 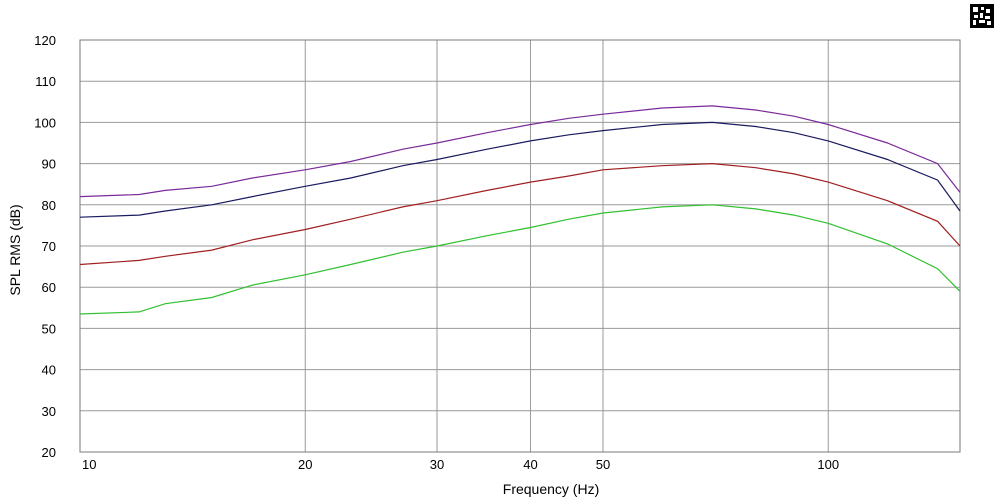 I want to click on y-tick-label: 110, so click(x=45, y=81).